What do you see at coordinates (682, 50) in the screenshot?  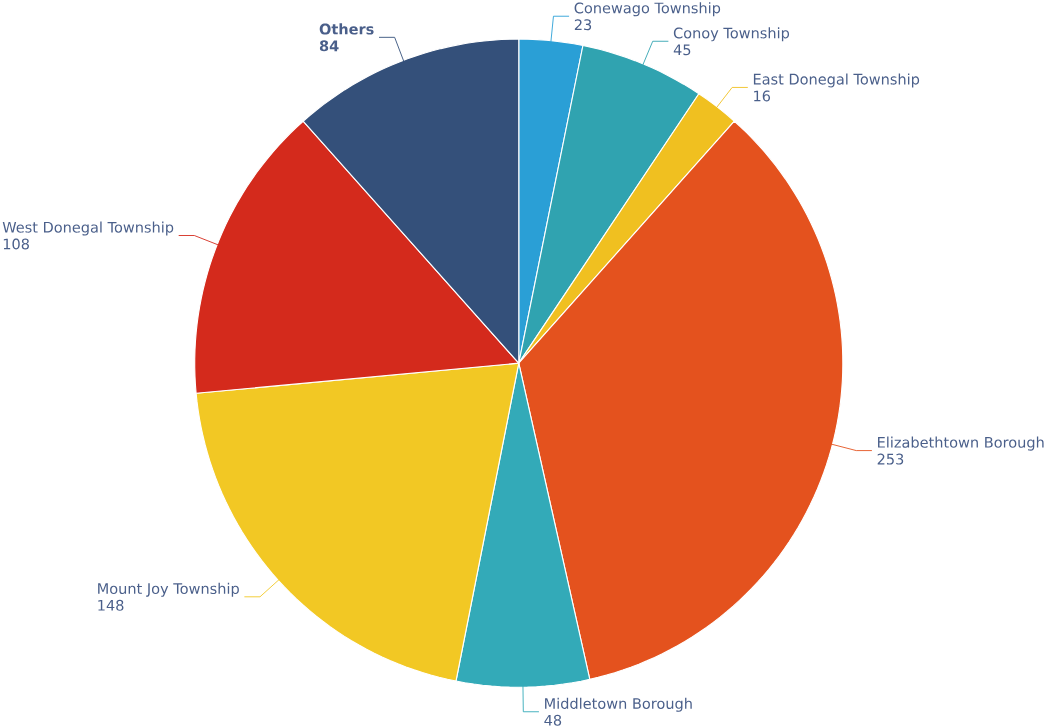 I see `data-label: 45` at bounding box center [682, 50].